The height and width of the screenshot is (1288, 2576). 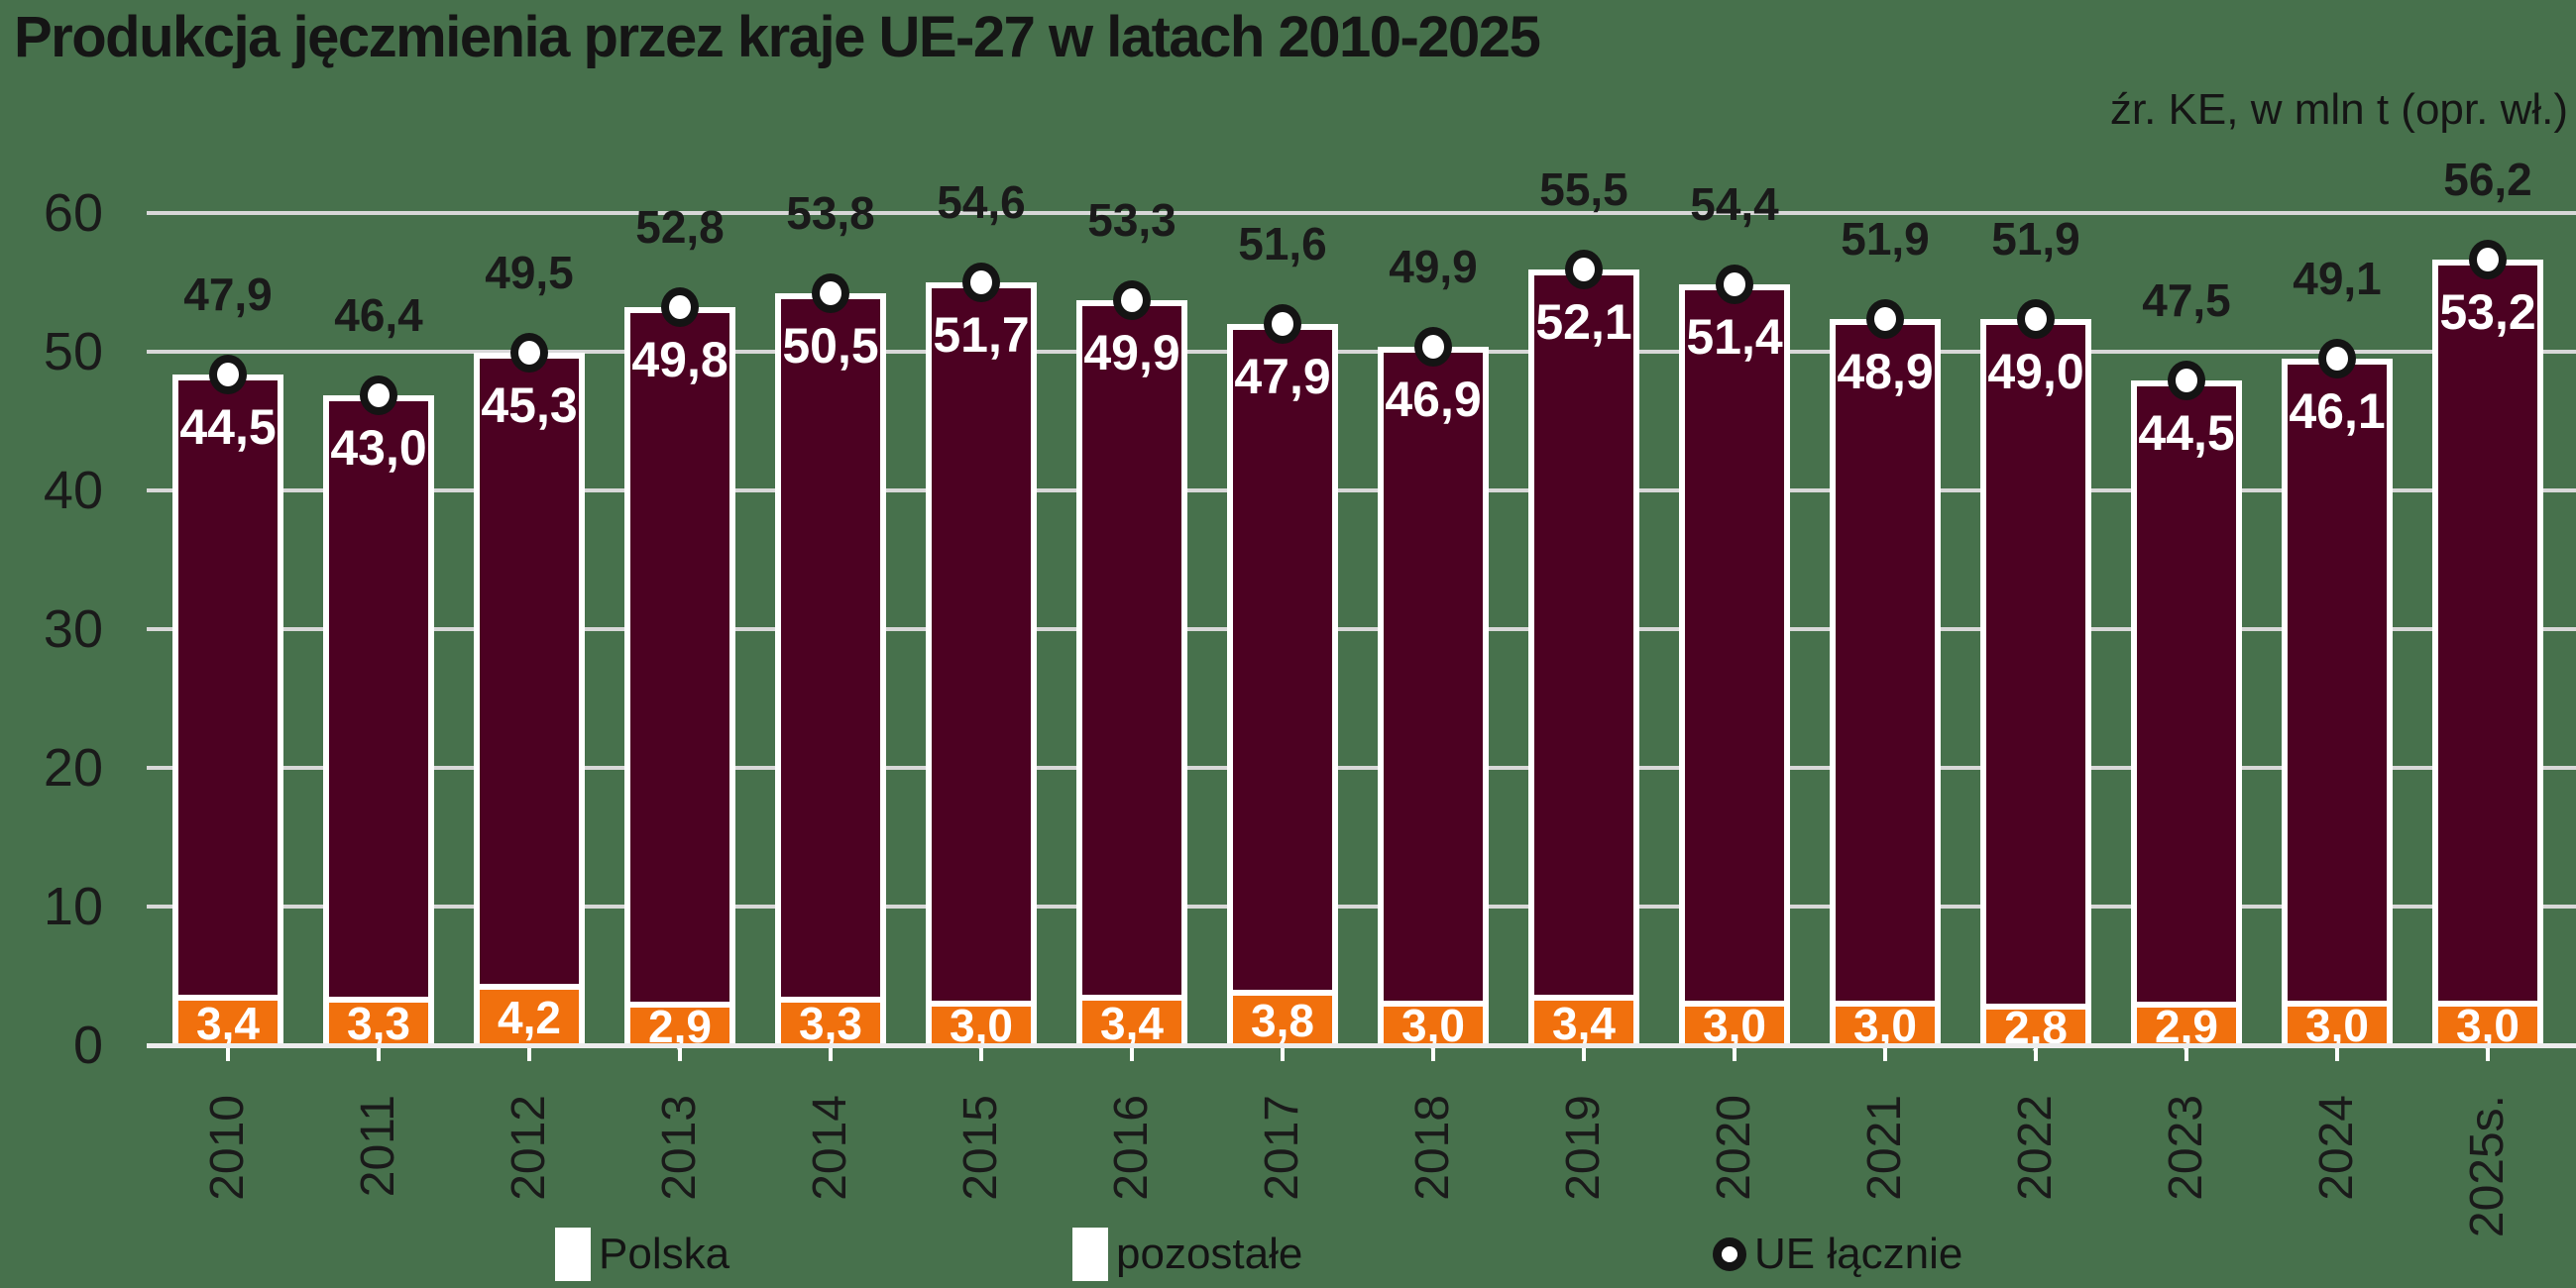 I want to click on bar-segment-polska: 3,8, so click(x=1282, y=1020).